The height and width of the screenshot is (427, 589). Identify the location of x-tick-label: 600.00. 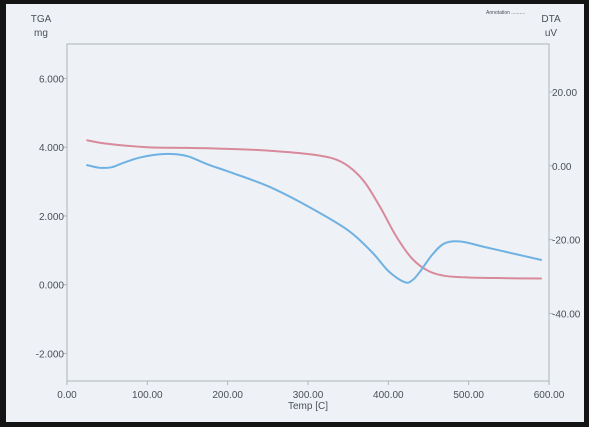
(549, 395).